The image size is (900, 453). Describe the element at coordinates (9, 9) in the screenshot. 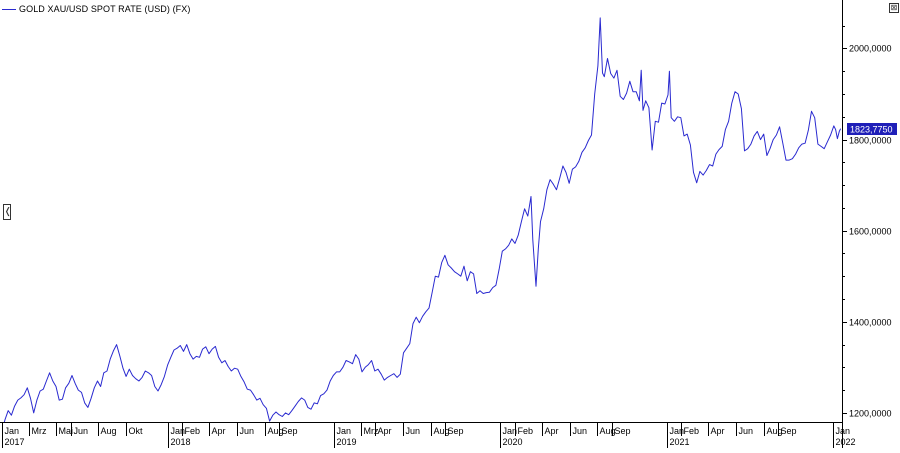

I see `legend-swatch` at that location.